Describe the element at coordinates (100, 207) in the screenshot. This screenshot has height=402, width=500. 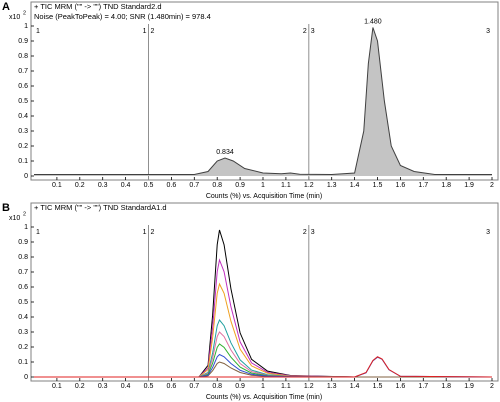
I see `header-title: + TIC MRM ("" -> "") TND StandardA1.d` at that location.